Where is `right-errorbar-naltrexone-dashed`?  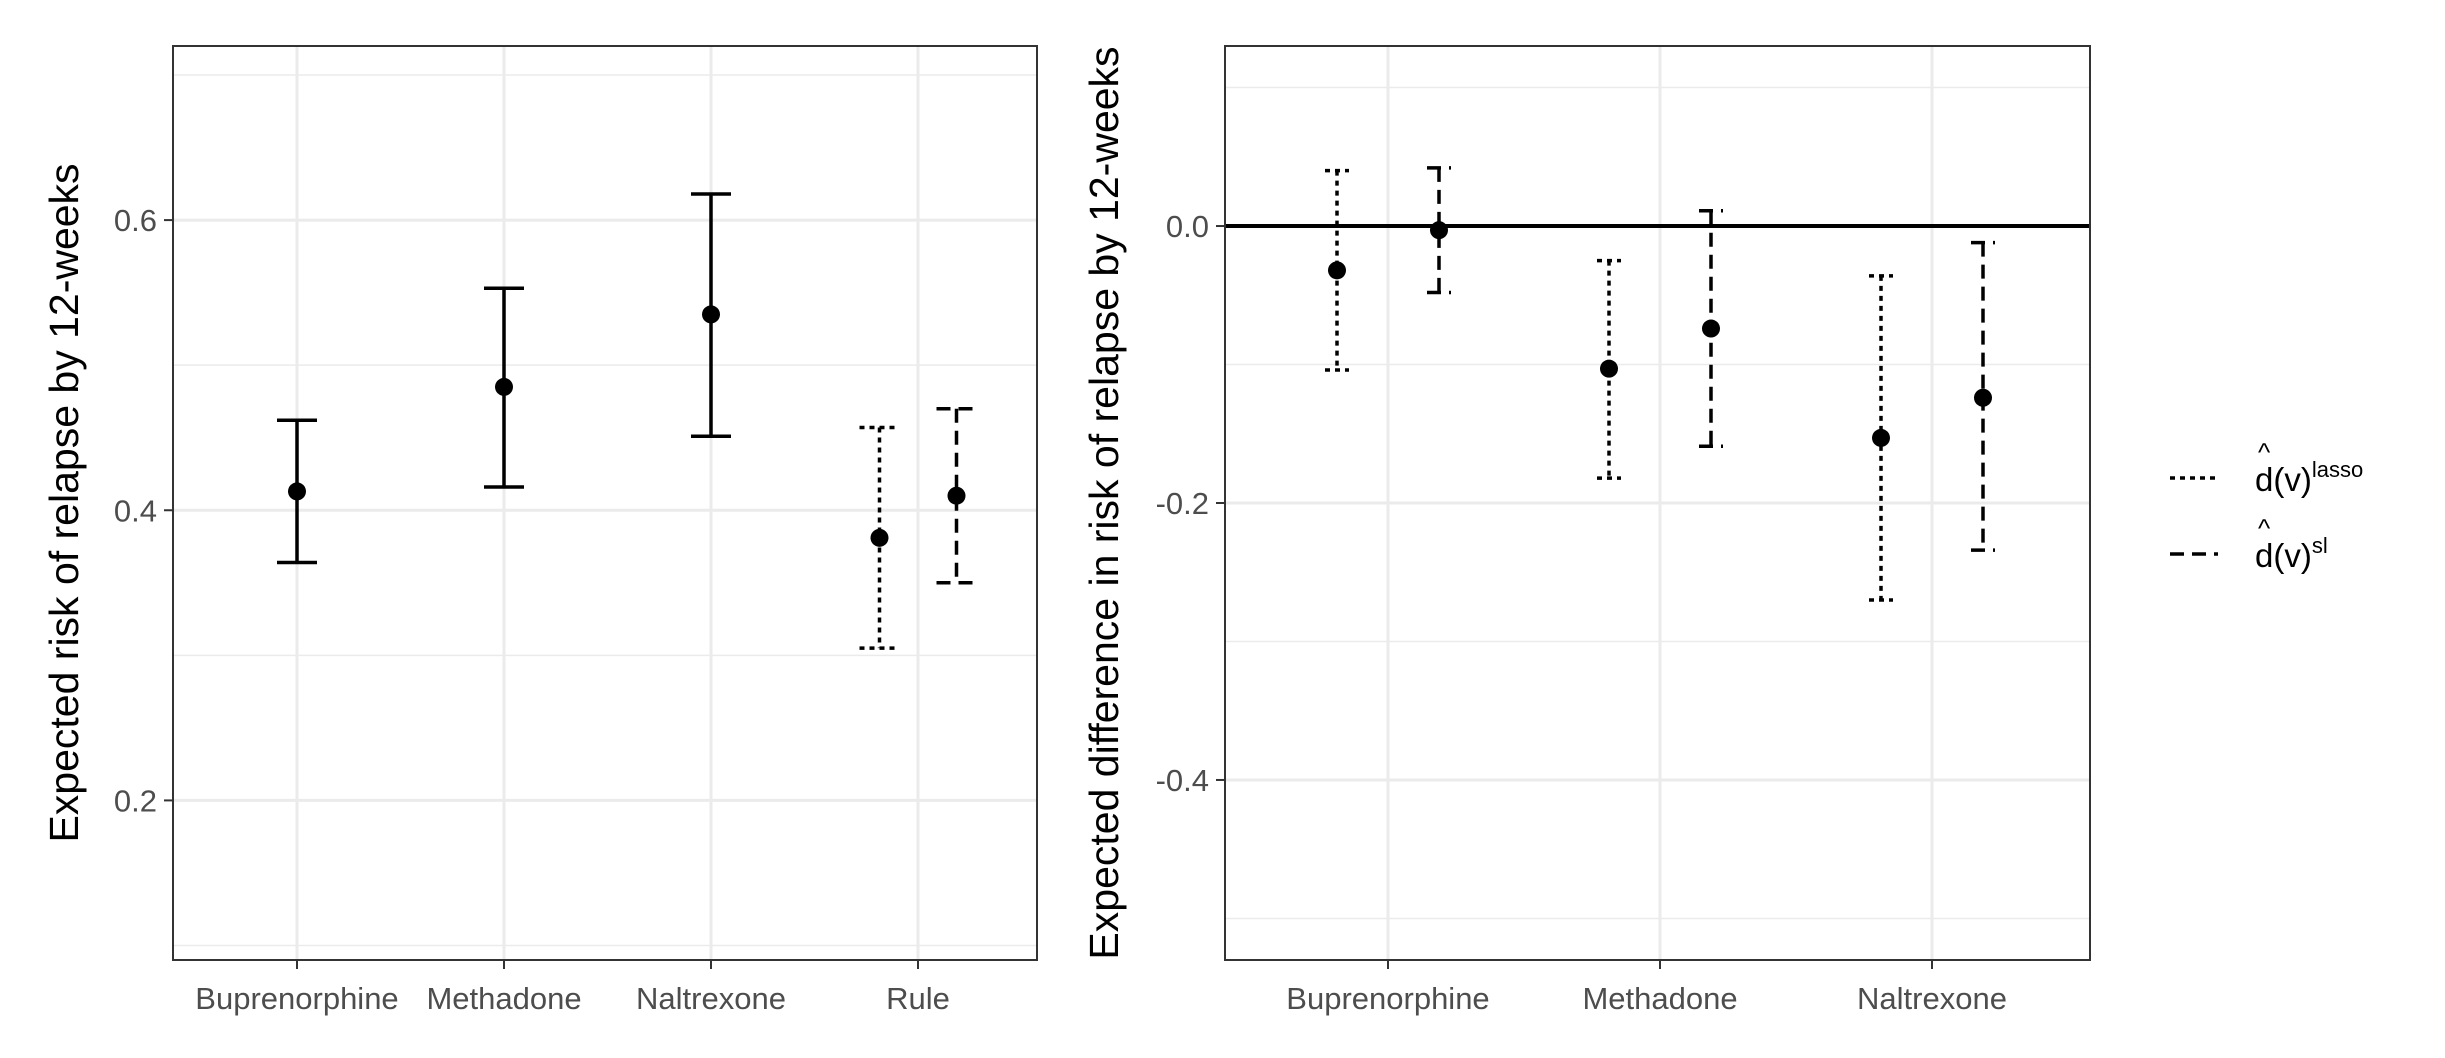 right-errorbar-naltrexone-dashed is located at coordinates (1983, 396).